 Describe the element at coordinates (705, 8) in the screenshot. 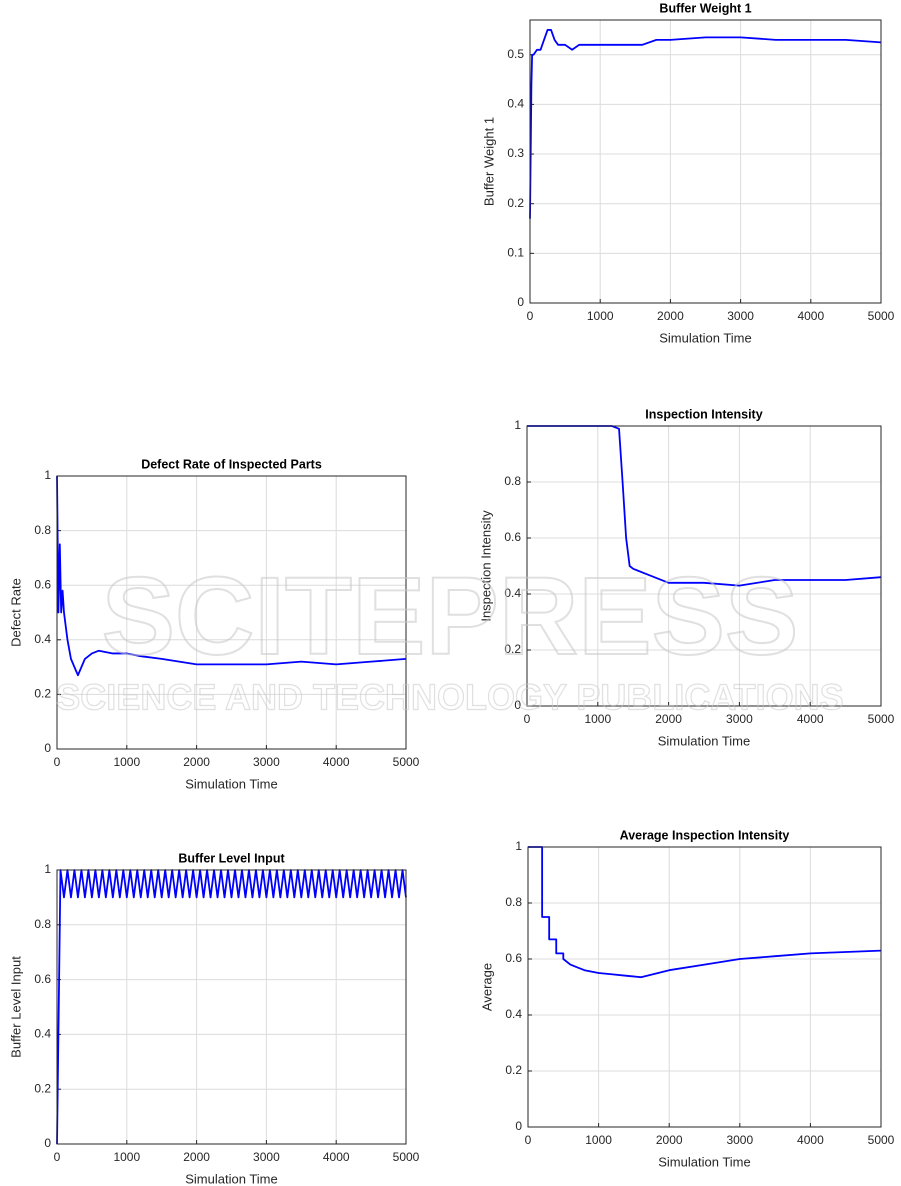

I see `chart-title: Buffer Weight 1` at that location.